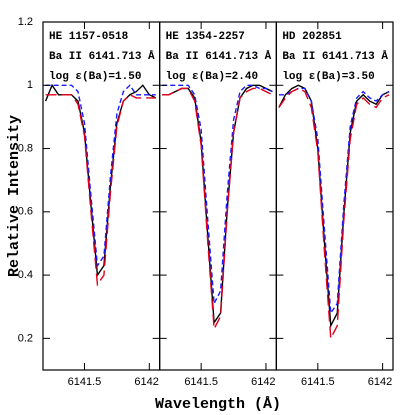 The width and height of the screenshot is (415, 415). What do you see at coordinates (25, 275) in the screenshot?
I see `y-tick-label: 0.4` at bounding box center [25, 275].